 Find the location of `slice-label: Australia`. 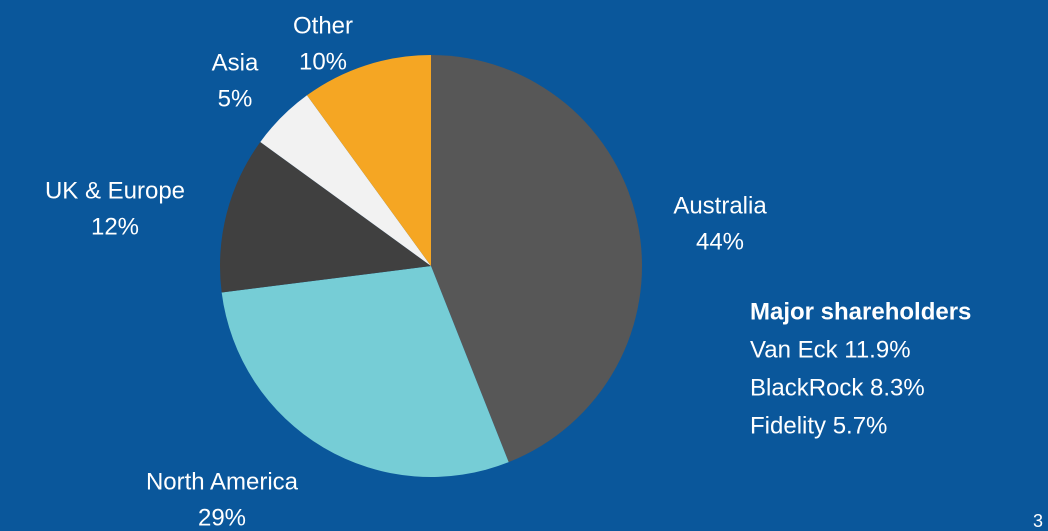

slice-label: Australia is located at coordinates (720, 205).